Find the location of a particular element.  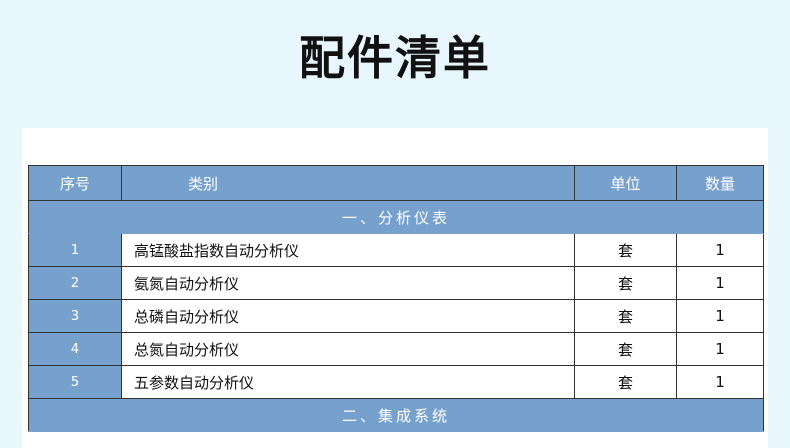

row-name: 总磷自动分析仪 is located at coordinates (348, 316).